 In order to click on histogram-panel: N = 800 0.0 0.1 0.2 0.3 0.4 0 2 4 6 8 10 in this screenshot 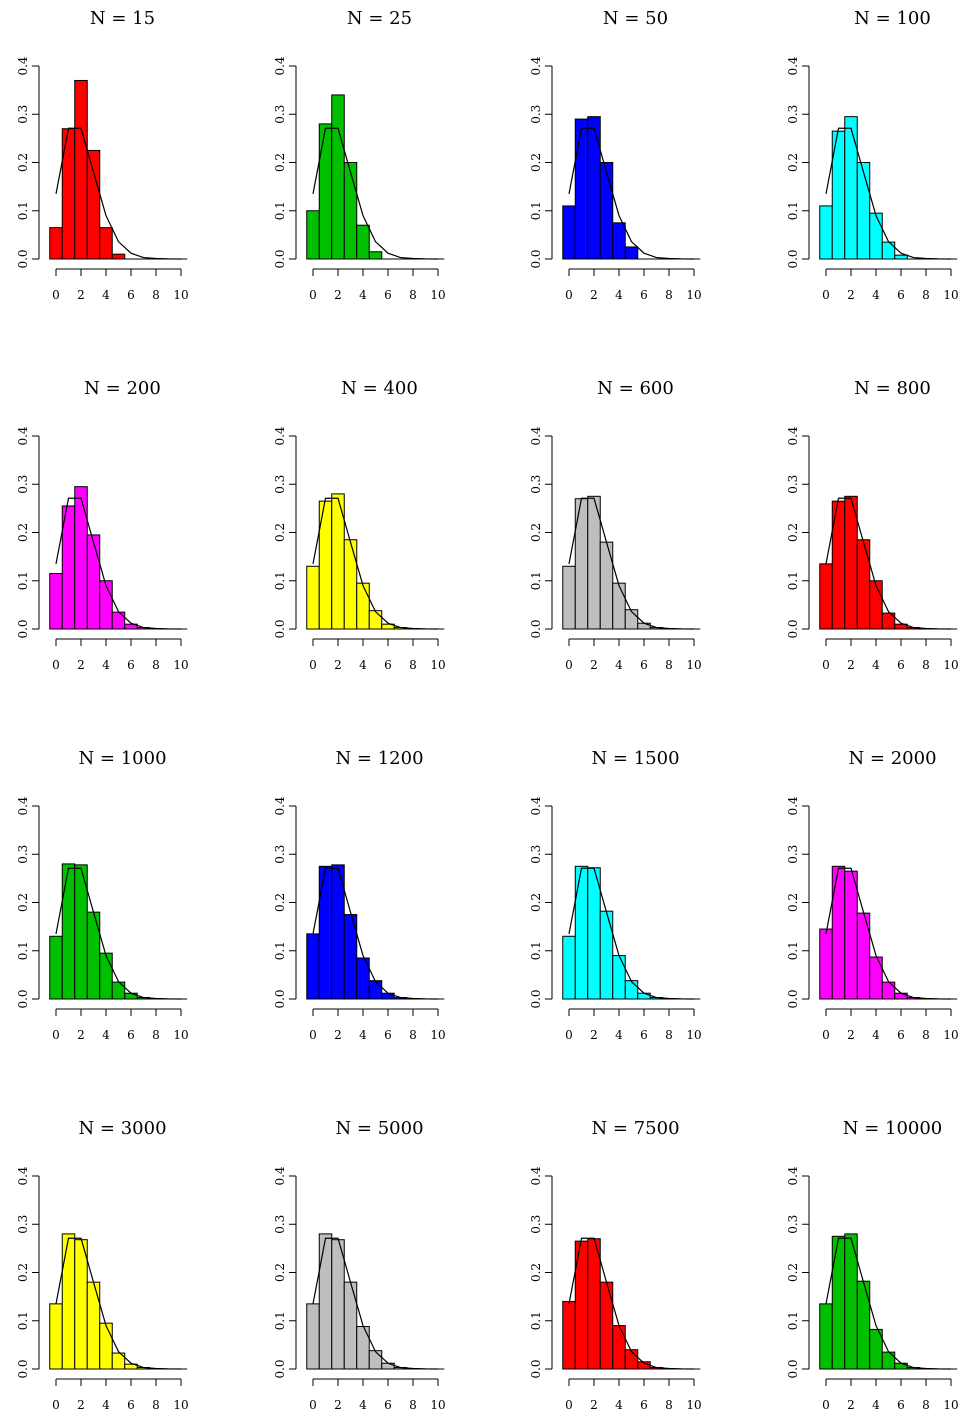, I will do `click(872, 525)`.